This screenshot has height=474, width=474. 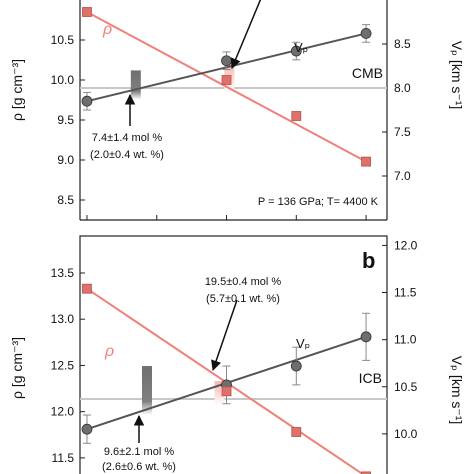 What do you see at coordinates (127, 138) in the screenshot?
I see `composition-annotation-a-line1: 7.4±1.4 mol %` at bounding box center [127, 138].